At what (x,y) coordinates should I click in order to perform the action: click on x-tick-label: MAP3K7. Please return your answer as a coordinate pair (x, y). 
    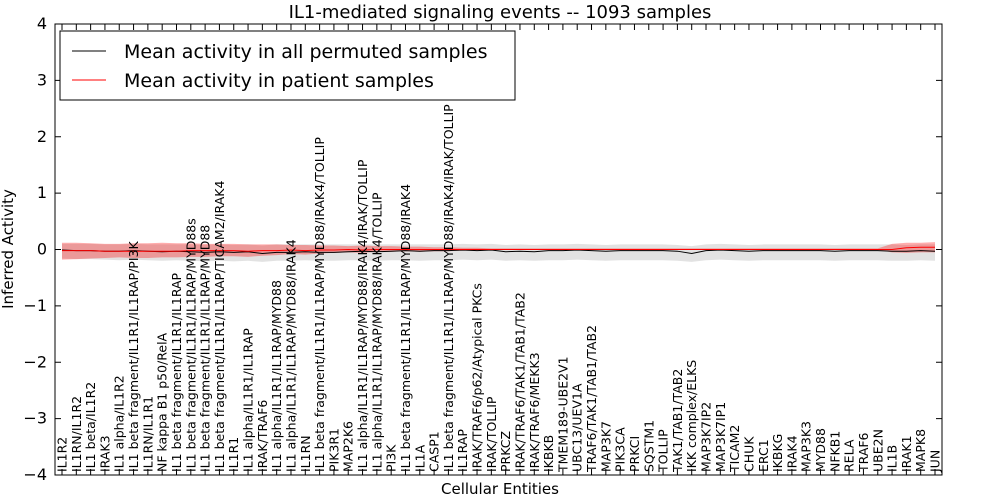
    Looking at the image, I should click on (605, 446).